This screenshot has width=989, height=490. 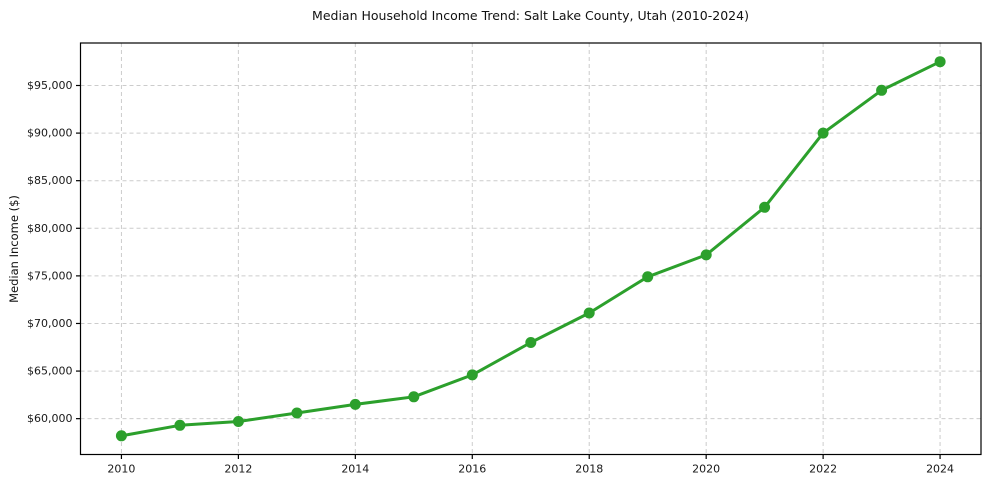 I want to click on x-tick-label: 2020, so click(x=706, y=469).